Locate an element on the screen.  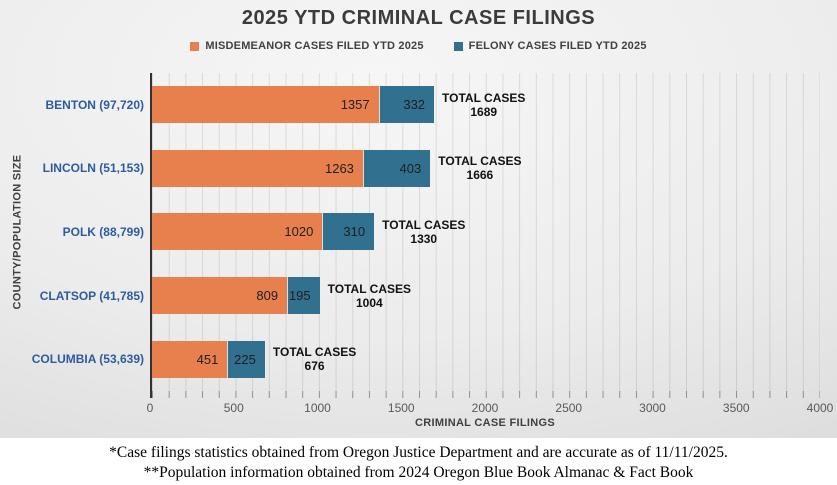
x-axis-tick-label: 2000 is located at coordinates (485, 408).